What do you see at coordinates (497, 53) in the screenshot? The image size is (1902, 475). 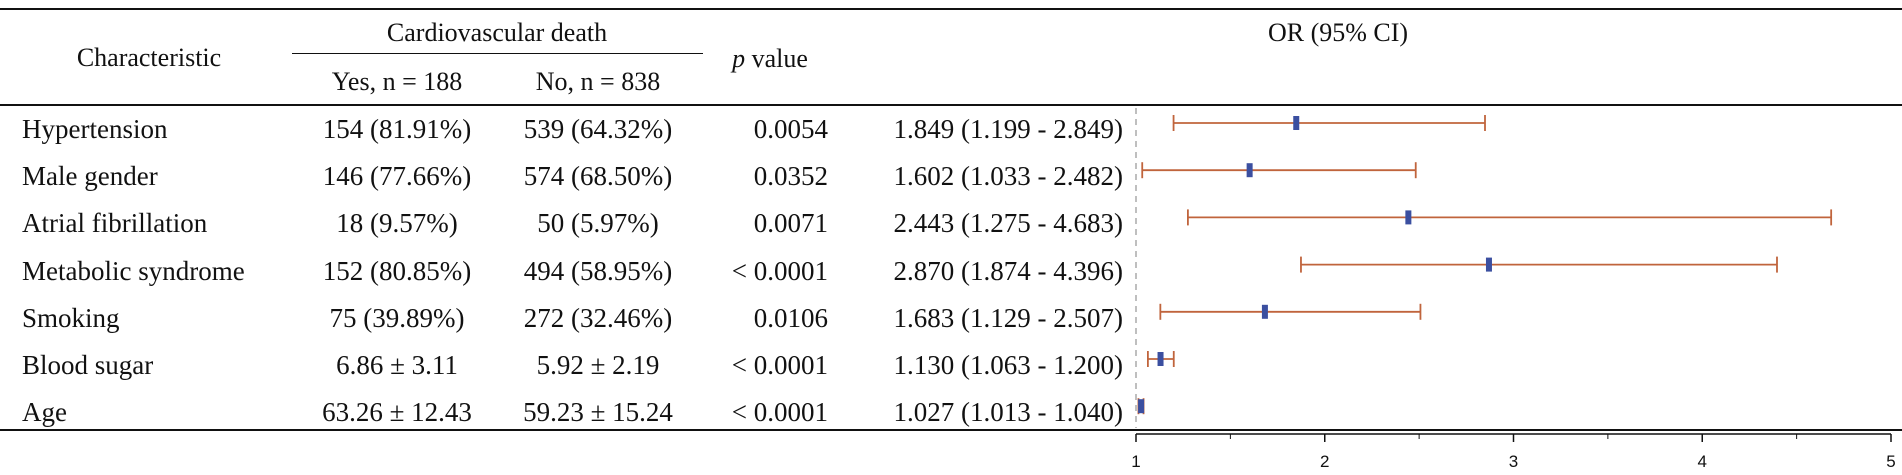 I see `group-underline` at bounding box center [497, 53].